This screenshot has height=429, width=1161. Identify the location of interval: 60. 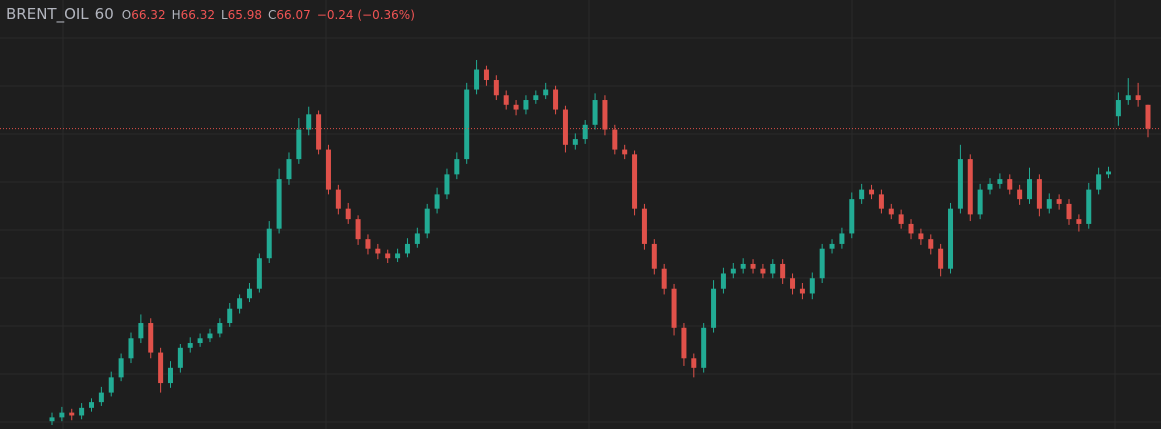
(104, 14).